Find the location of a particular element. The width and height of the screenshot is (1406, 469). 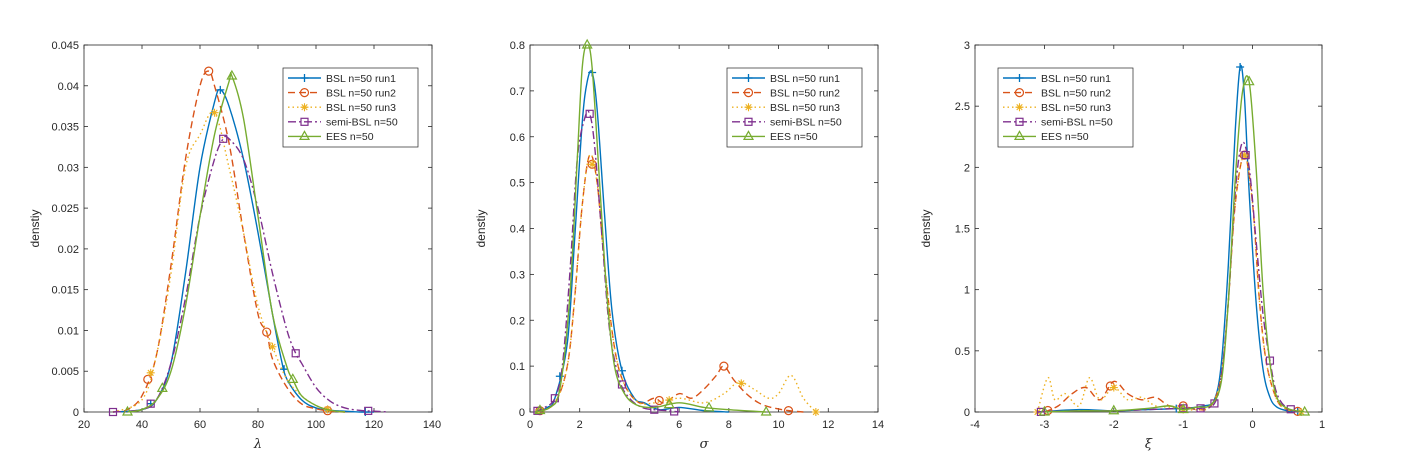

y-tick-label: 0.4 is located at coordinates (517, 230).